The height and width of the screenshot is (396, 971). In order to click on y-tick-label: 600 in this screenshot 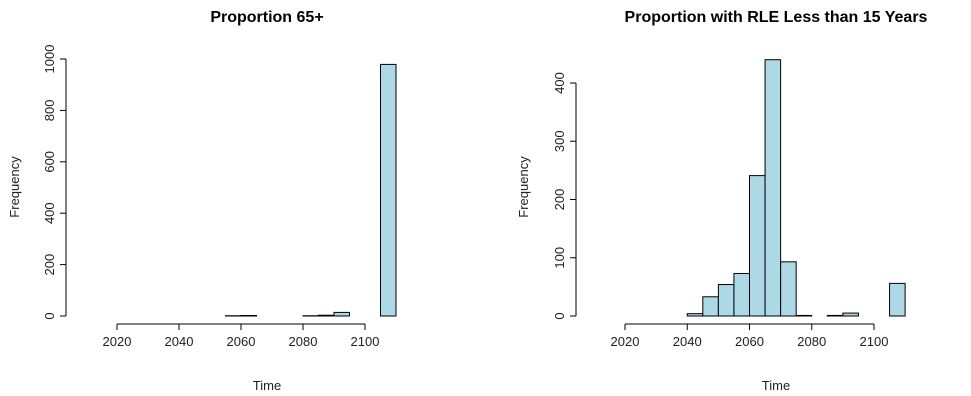, I will do `click(49, 162)`.